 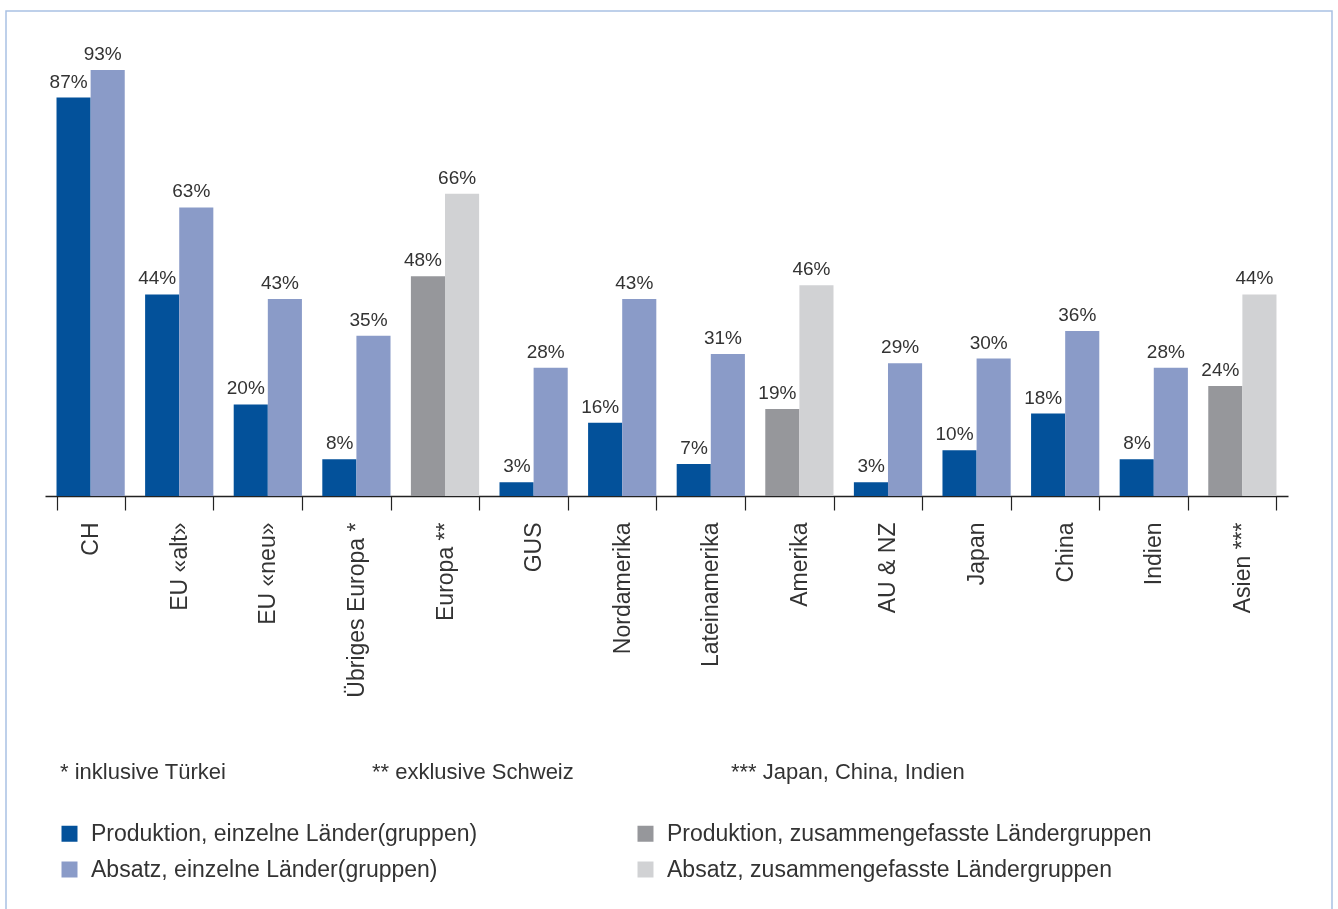 I want to click on legend-label: Produktion, einzelne Länder(gruppen), so click(x=284, y=832).